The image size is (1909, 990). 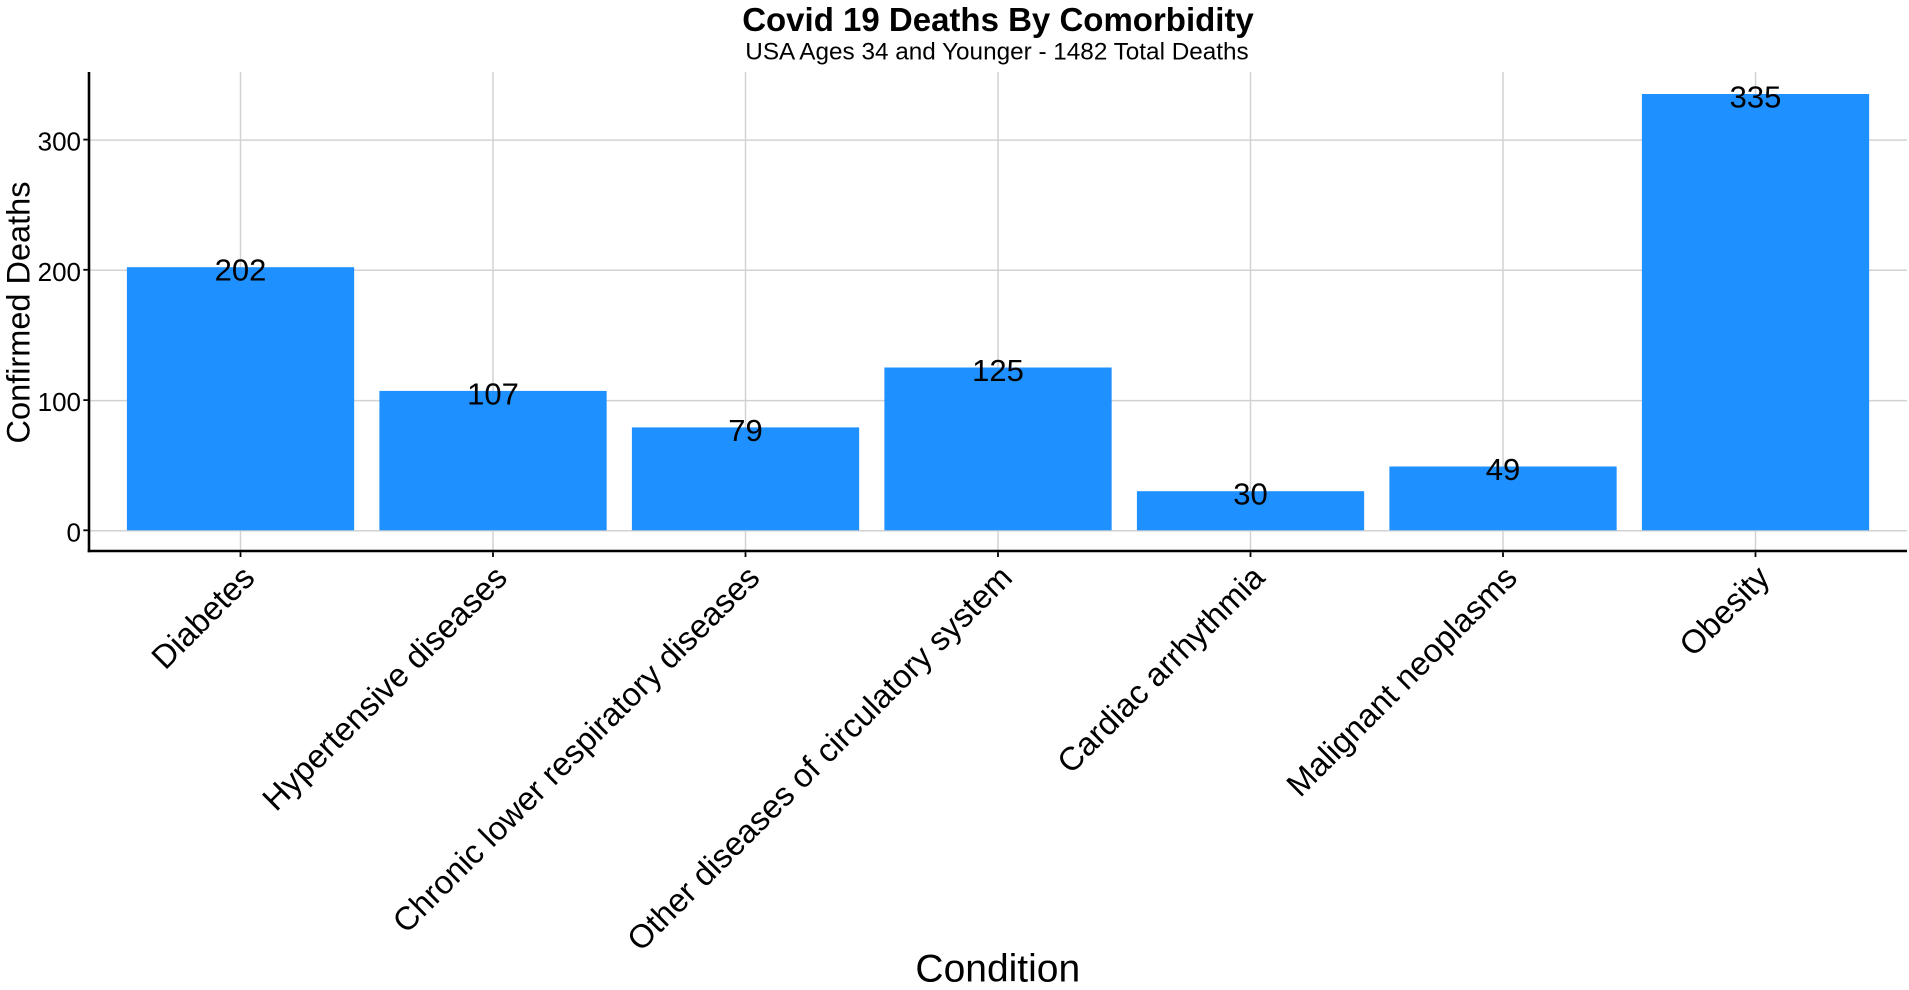 What do you see at coordinates (745, 430) in the screenshot?
I see `svg-text: 79` at bounding box center [745, 430].